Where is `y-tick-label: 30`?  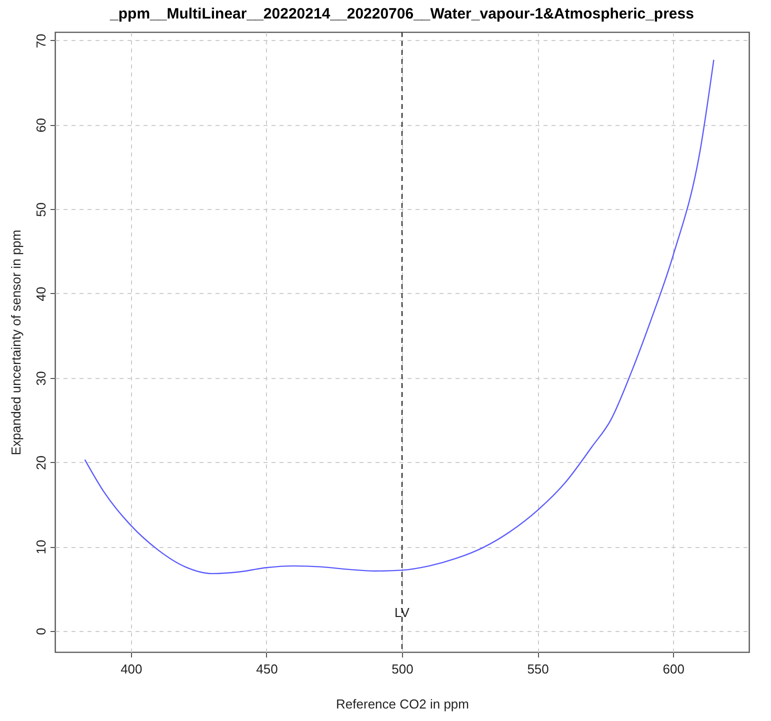
y-tick-label: 30 is located at coordinates (41, 378).